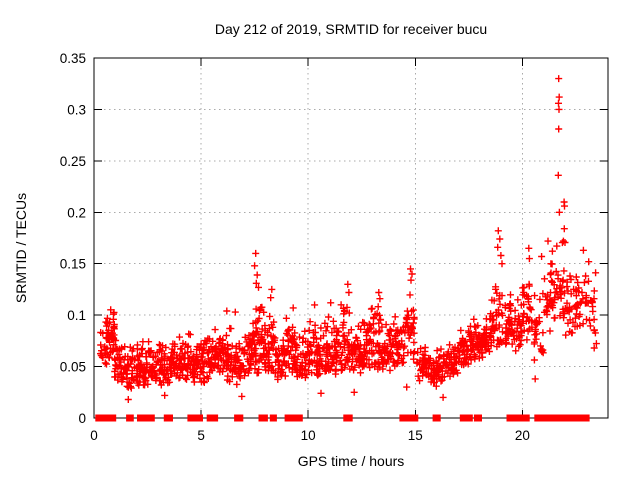 The image size is (640, 480). I want to click on x-tick-label: 0, so click(94, 435).